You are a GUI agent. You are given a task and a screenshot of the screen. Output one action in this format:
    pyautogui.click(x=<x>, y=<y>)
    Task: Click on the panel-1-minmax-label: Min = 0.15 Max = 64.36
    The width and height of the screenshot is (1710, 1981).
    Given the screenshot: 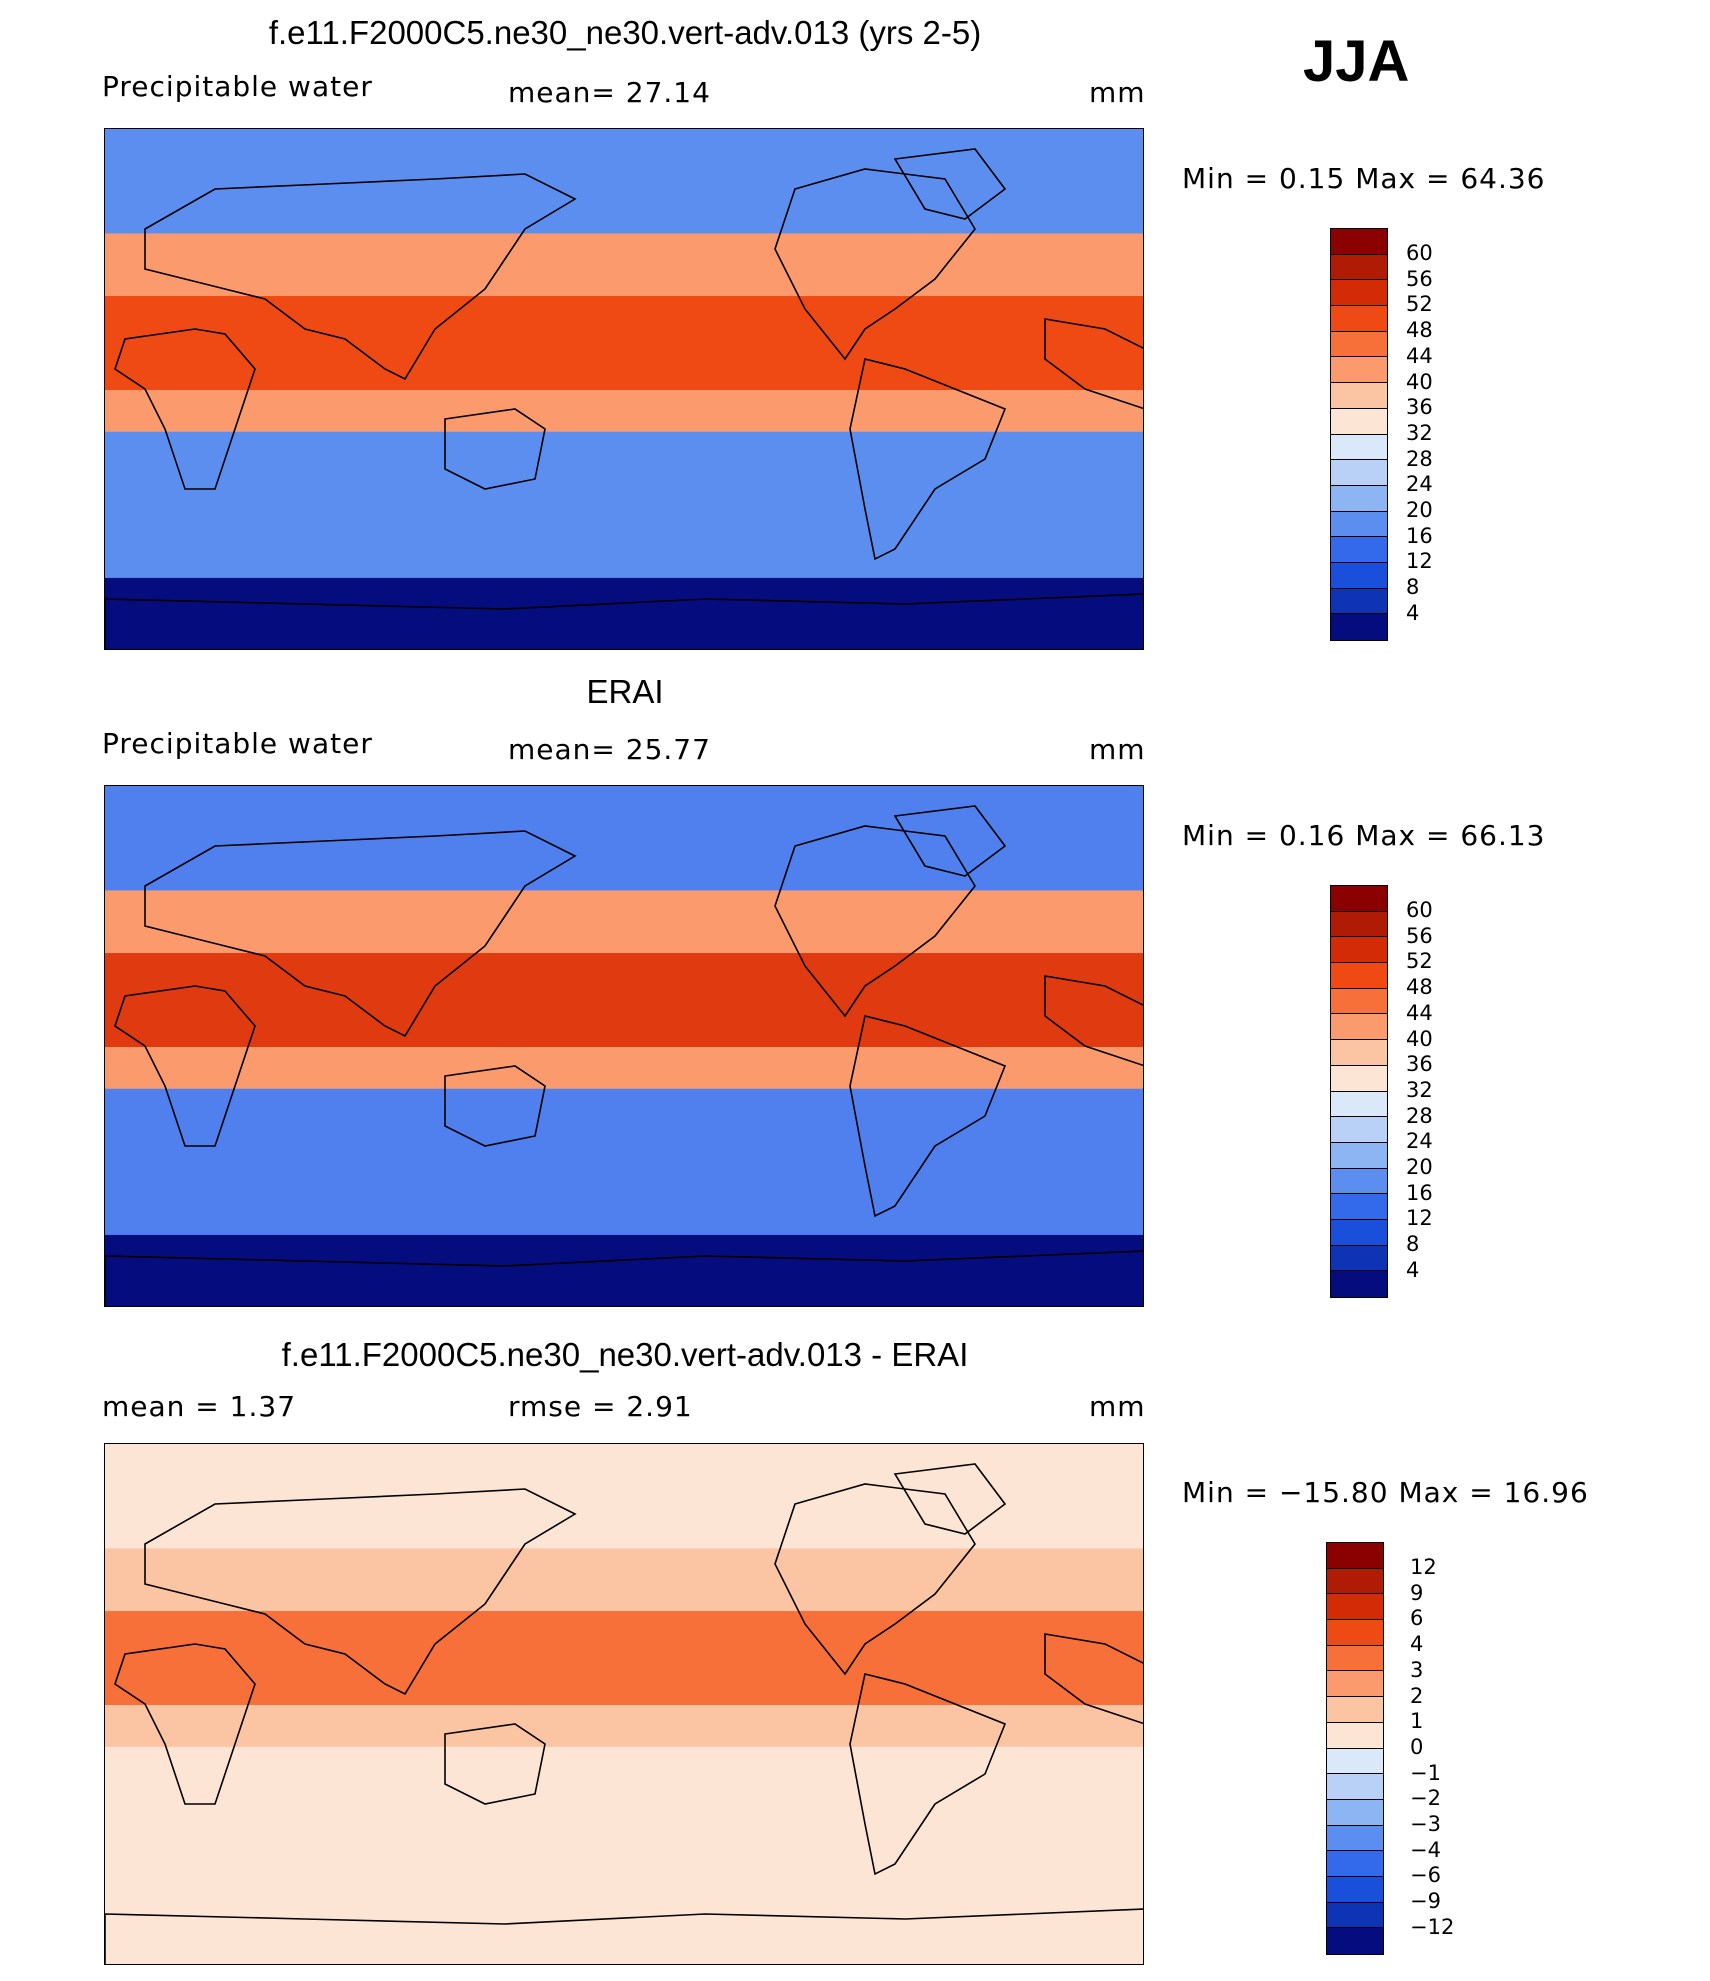 What is the action you would take?
    pyautogui.click(x=1364, y=178)
    